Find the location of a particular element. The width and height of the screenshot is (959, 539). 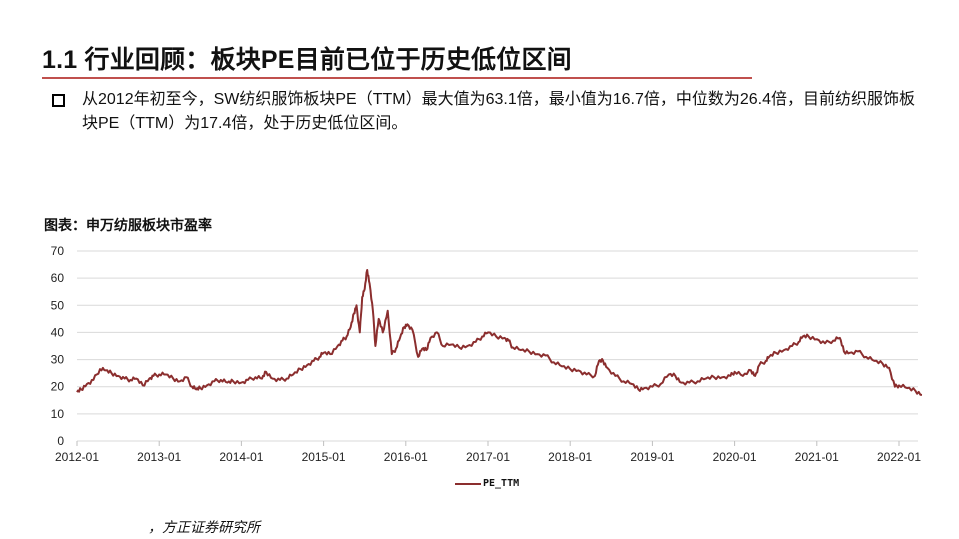

legend-label: PE_TTM is located at coordinates (501, 483).